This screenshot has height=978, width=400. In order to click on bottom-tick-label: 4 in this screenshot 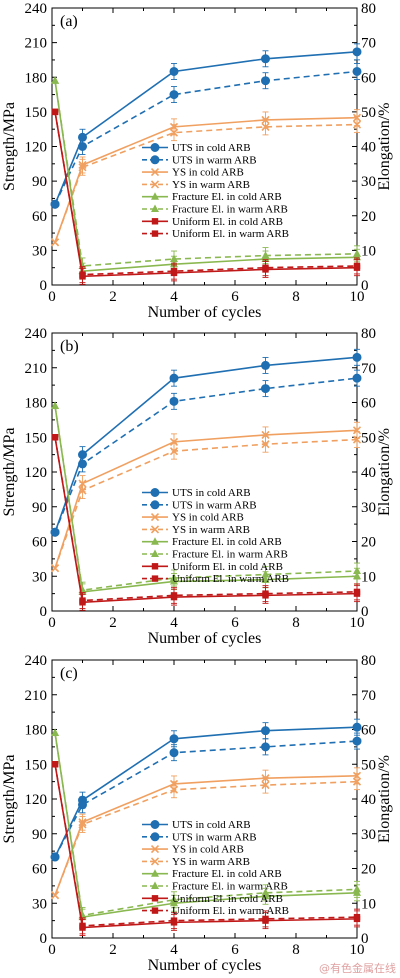, I will do `click(174, 950)`.